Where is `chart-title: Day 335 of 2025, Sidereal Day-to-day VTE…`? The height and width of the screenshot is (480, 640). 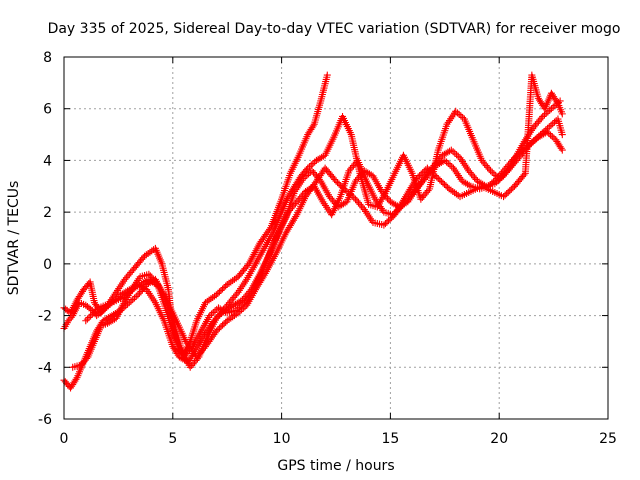
chart-title: Day 335 of 2025, Sidereal Day-to-day VTE… is located at coordinates (334, 29).